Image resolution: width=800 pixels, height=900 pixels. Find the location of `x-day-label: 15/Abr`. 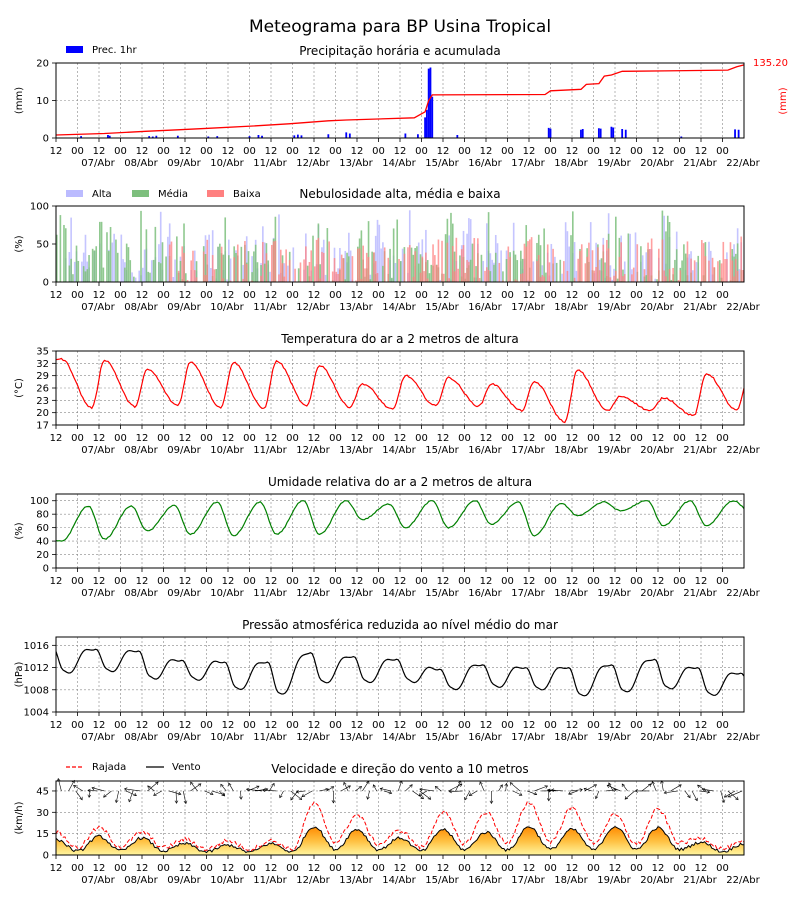

x-day-label: 15/Abr is located at coordinates (442, 450).